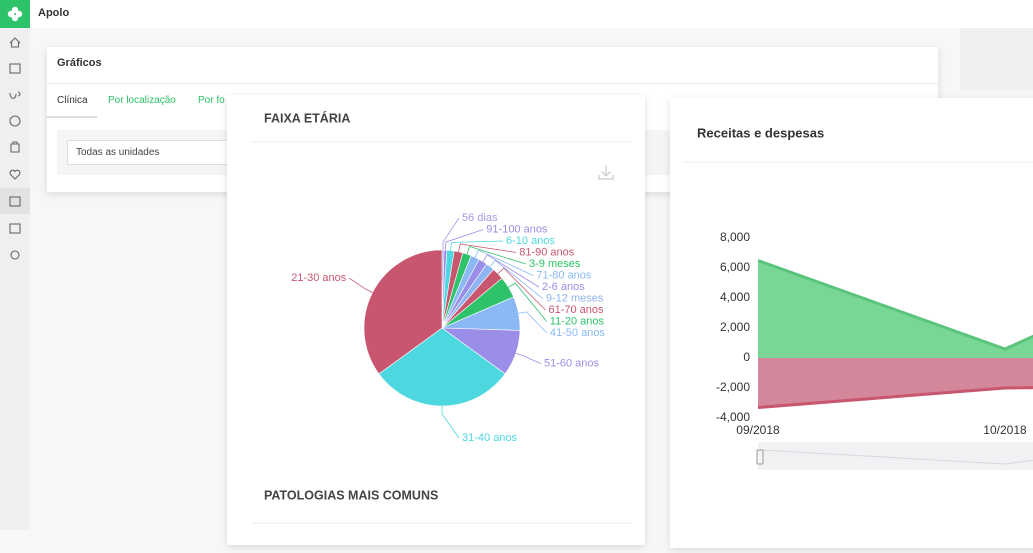 This screenshot has width=1033, height=553. What do you see at coordinates (516, 14) in the screenshot?
I see `top-bar` at bounding box center [516, 14].